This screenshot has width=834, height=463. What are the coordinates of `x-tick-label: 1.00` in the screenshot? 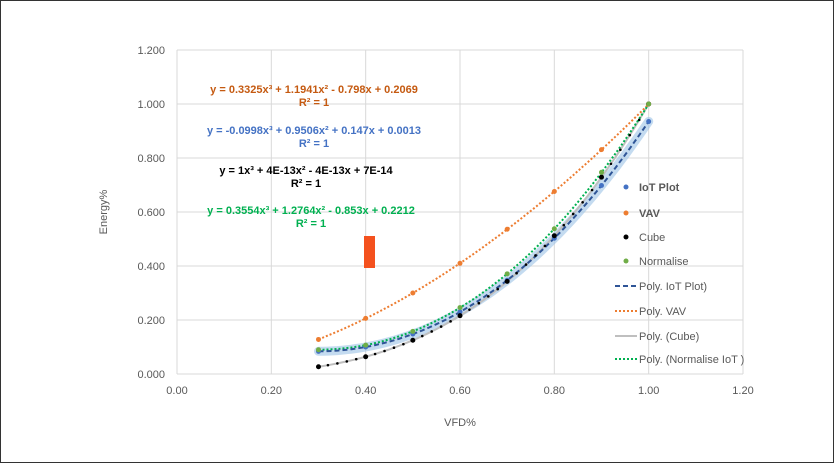 It's located at (648, 391).